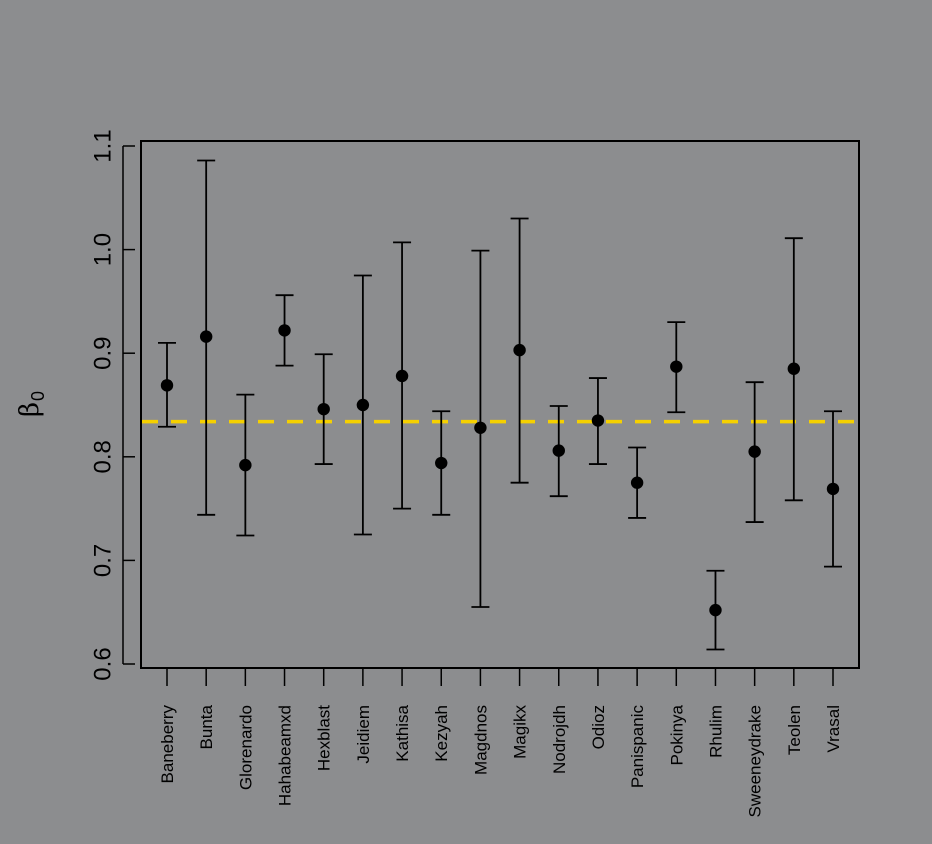 This screenshot has width=932, height=844. Describe the element at coordinates (441, 733) in the screenshot. I see `x-tick-label: Kezyah` at that location.